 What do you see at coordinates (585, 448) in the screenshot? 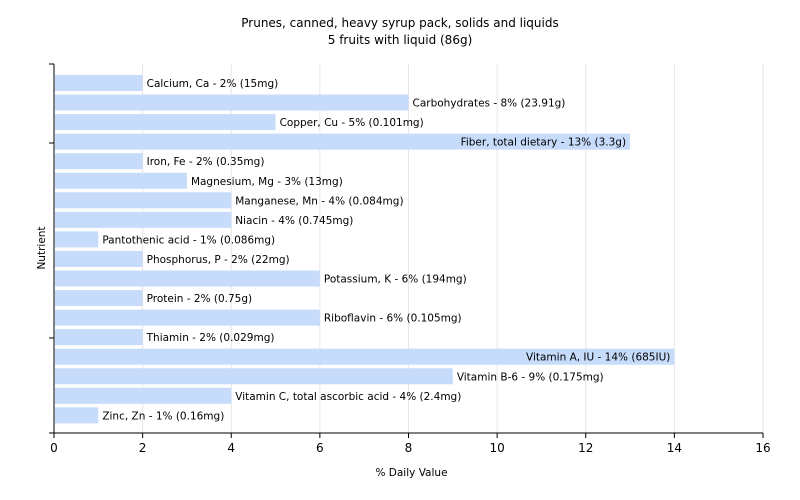
I see `x-tick-label: 12` at bounding box center [585, 448].